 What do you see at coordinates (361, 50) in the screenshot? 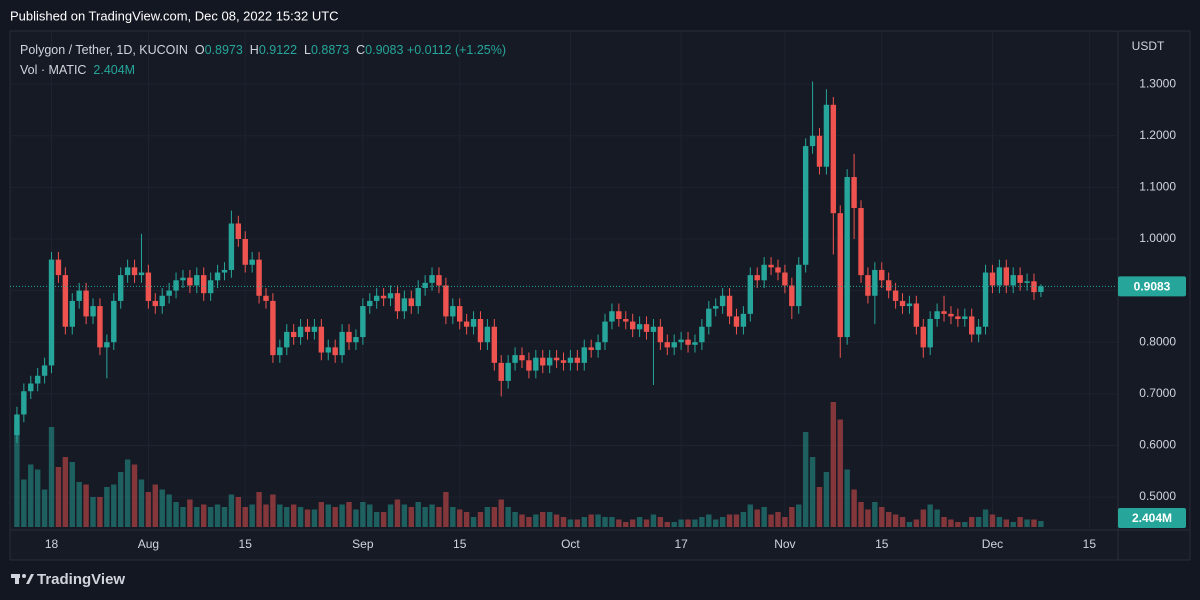
I see `ohlc-letter: C` at bounding box center [361, 50].